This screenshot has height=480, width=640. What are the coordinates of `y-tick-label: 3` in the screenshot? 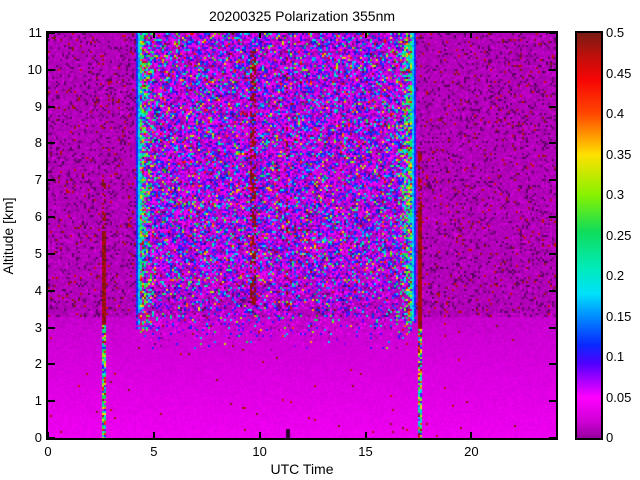 It's located at (38, 327).